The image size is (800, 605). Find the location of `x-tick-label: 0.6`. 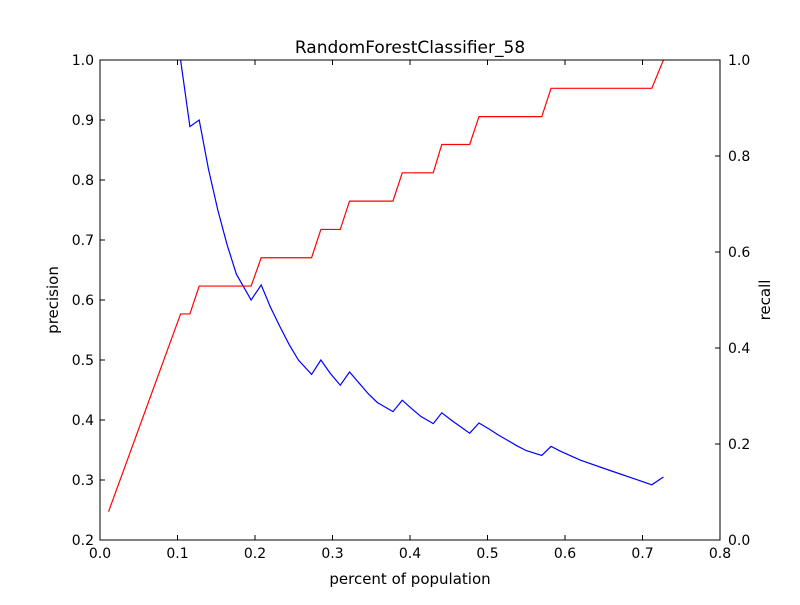

x-tick-label: 0.6 is located at coordinates (565, 554).